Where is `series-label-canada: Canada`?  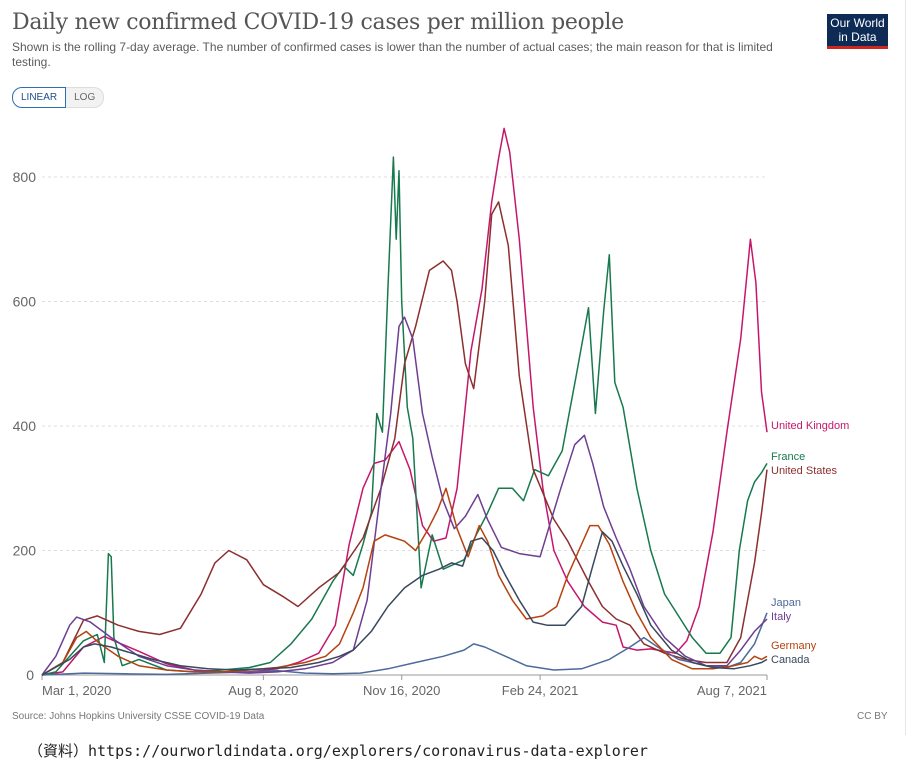
series-label-canada: Canada is located at coordinates (790, 660).